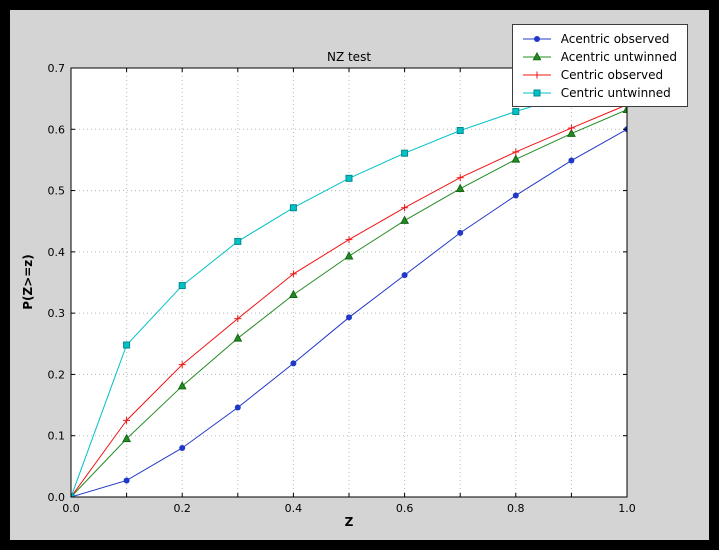 This screenshot has height=550, width=719. Describe the element at coordinates (536, 55) in the screenshot. I see `legend-sample-acentric-untwinned` at that location.